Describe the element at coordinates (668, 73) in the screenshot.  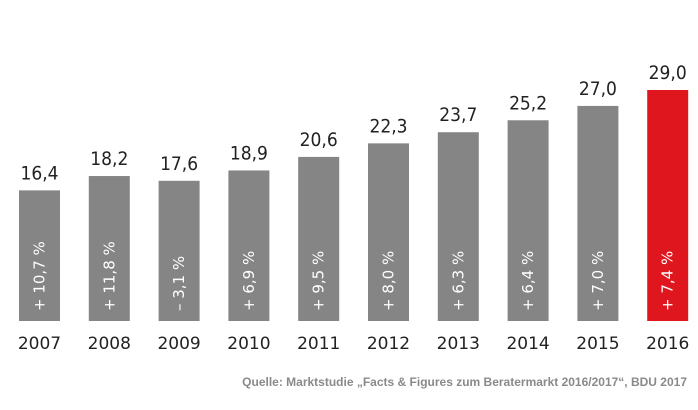
I see `value-label: 29,0` at that location.